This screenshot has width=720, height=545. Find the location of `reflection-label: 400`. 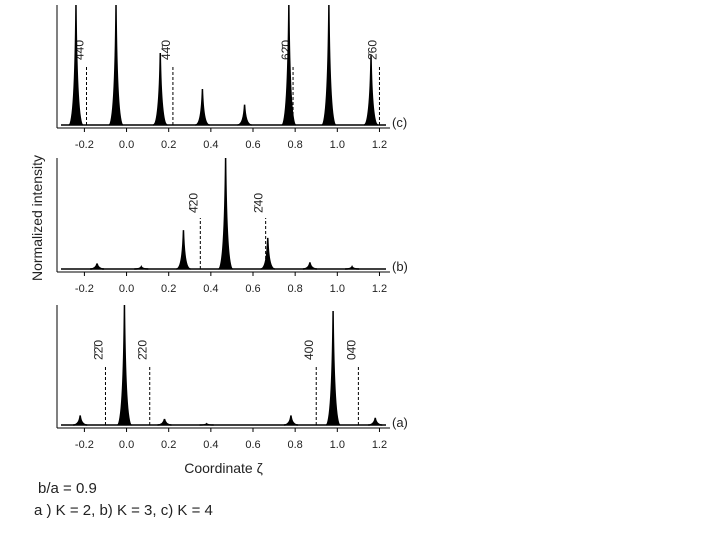

reflection-label: 400 is located at coordinates (309, 350).